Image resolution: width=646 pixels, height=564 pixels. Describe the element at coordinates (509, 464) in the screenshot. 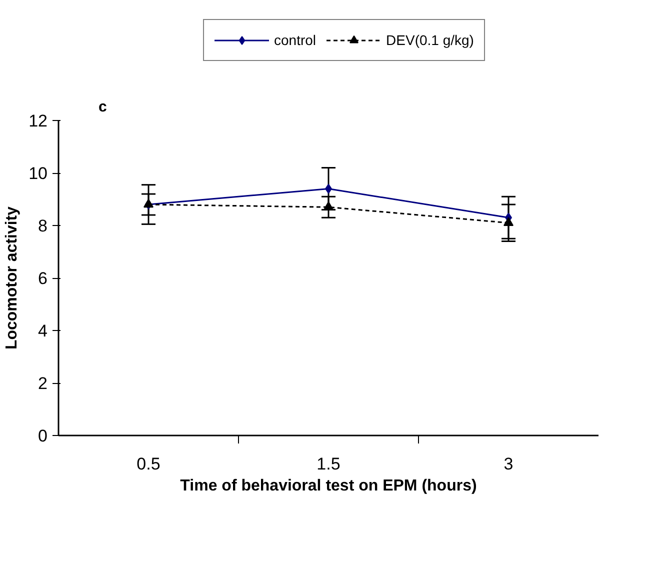

I see `x-tick-label: 3` at that location.